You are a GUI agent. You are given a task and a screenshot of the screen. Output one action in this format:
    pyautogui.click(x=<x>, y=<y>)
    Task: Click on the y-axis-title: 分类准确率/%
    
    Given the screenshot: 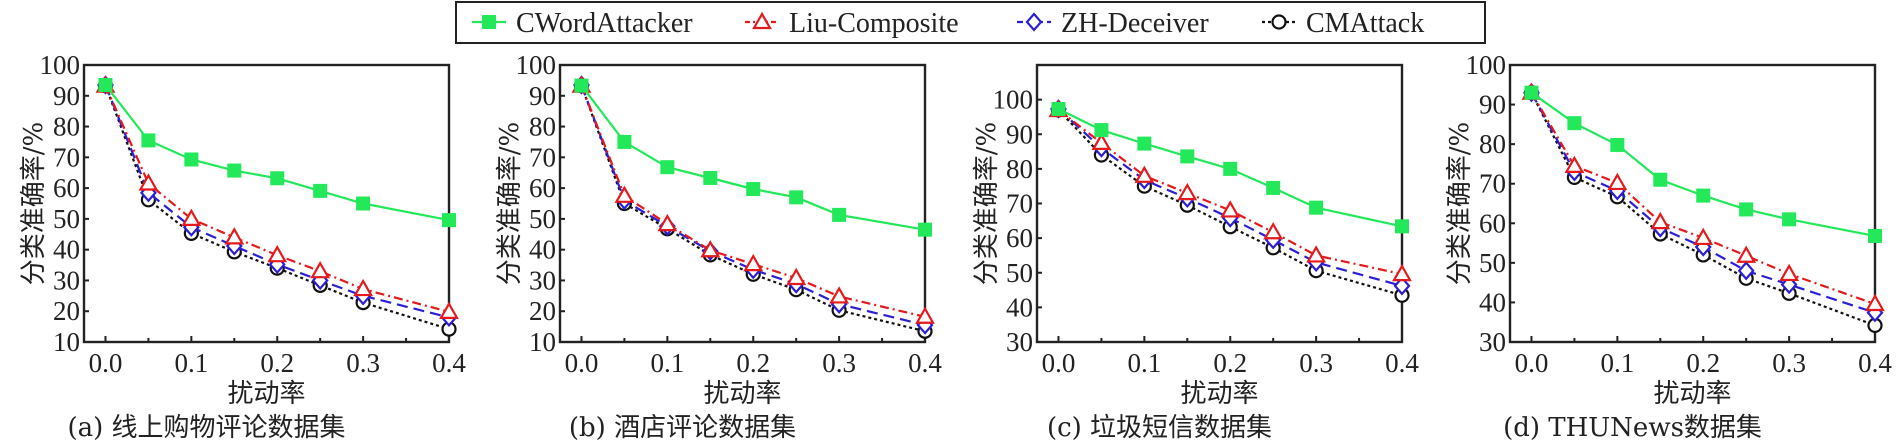 What is the action you would take?
    pyautogui.click(x=34, y=203)
    